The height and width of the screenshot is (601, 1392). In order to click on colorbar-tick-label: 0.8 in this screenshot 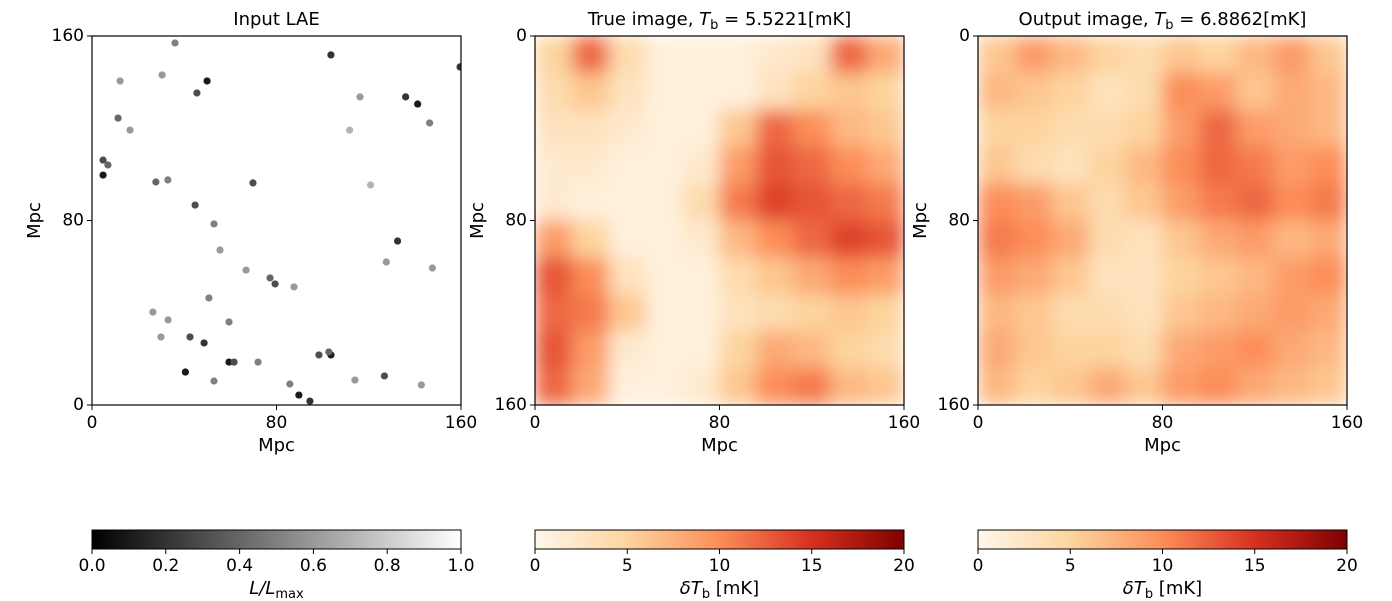, I will do `click(387, 566)`.